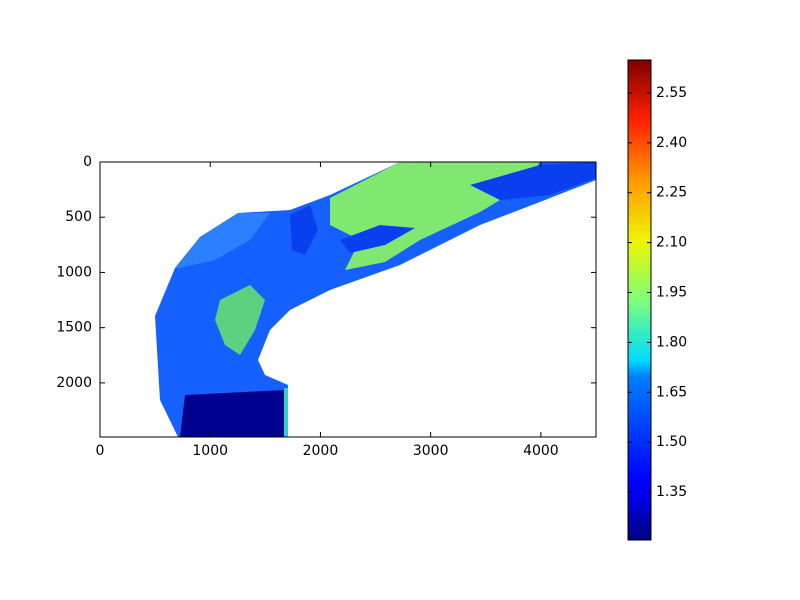 This screenshot has height=600, width=800. I want to click on x-tick-label: 3000, so click(431, 451).